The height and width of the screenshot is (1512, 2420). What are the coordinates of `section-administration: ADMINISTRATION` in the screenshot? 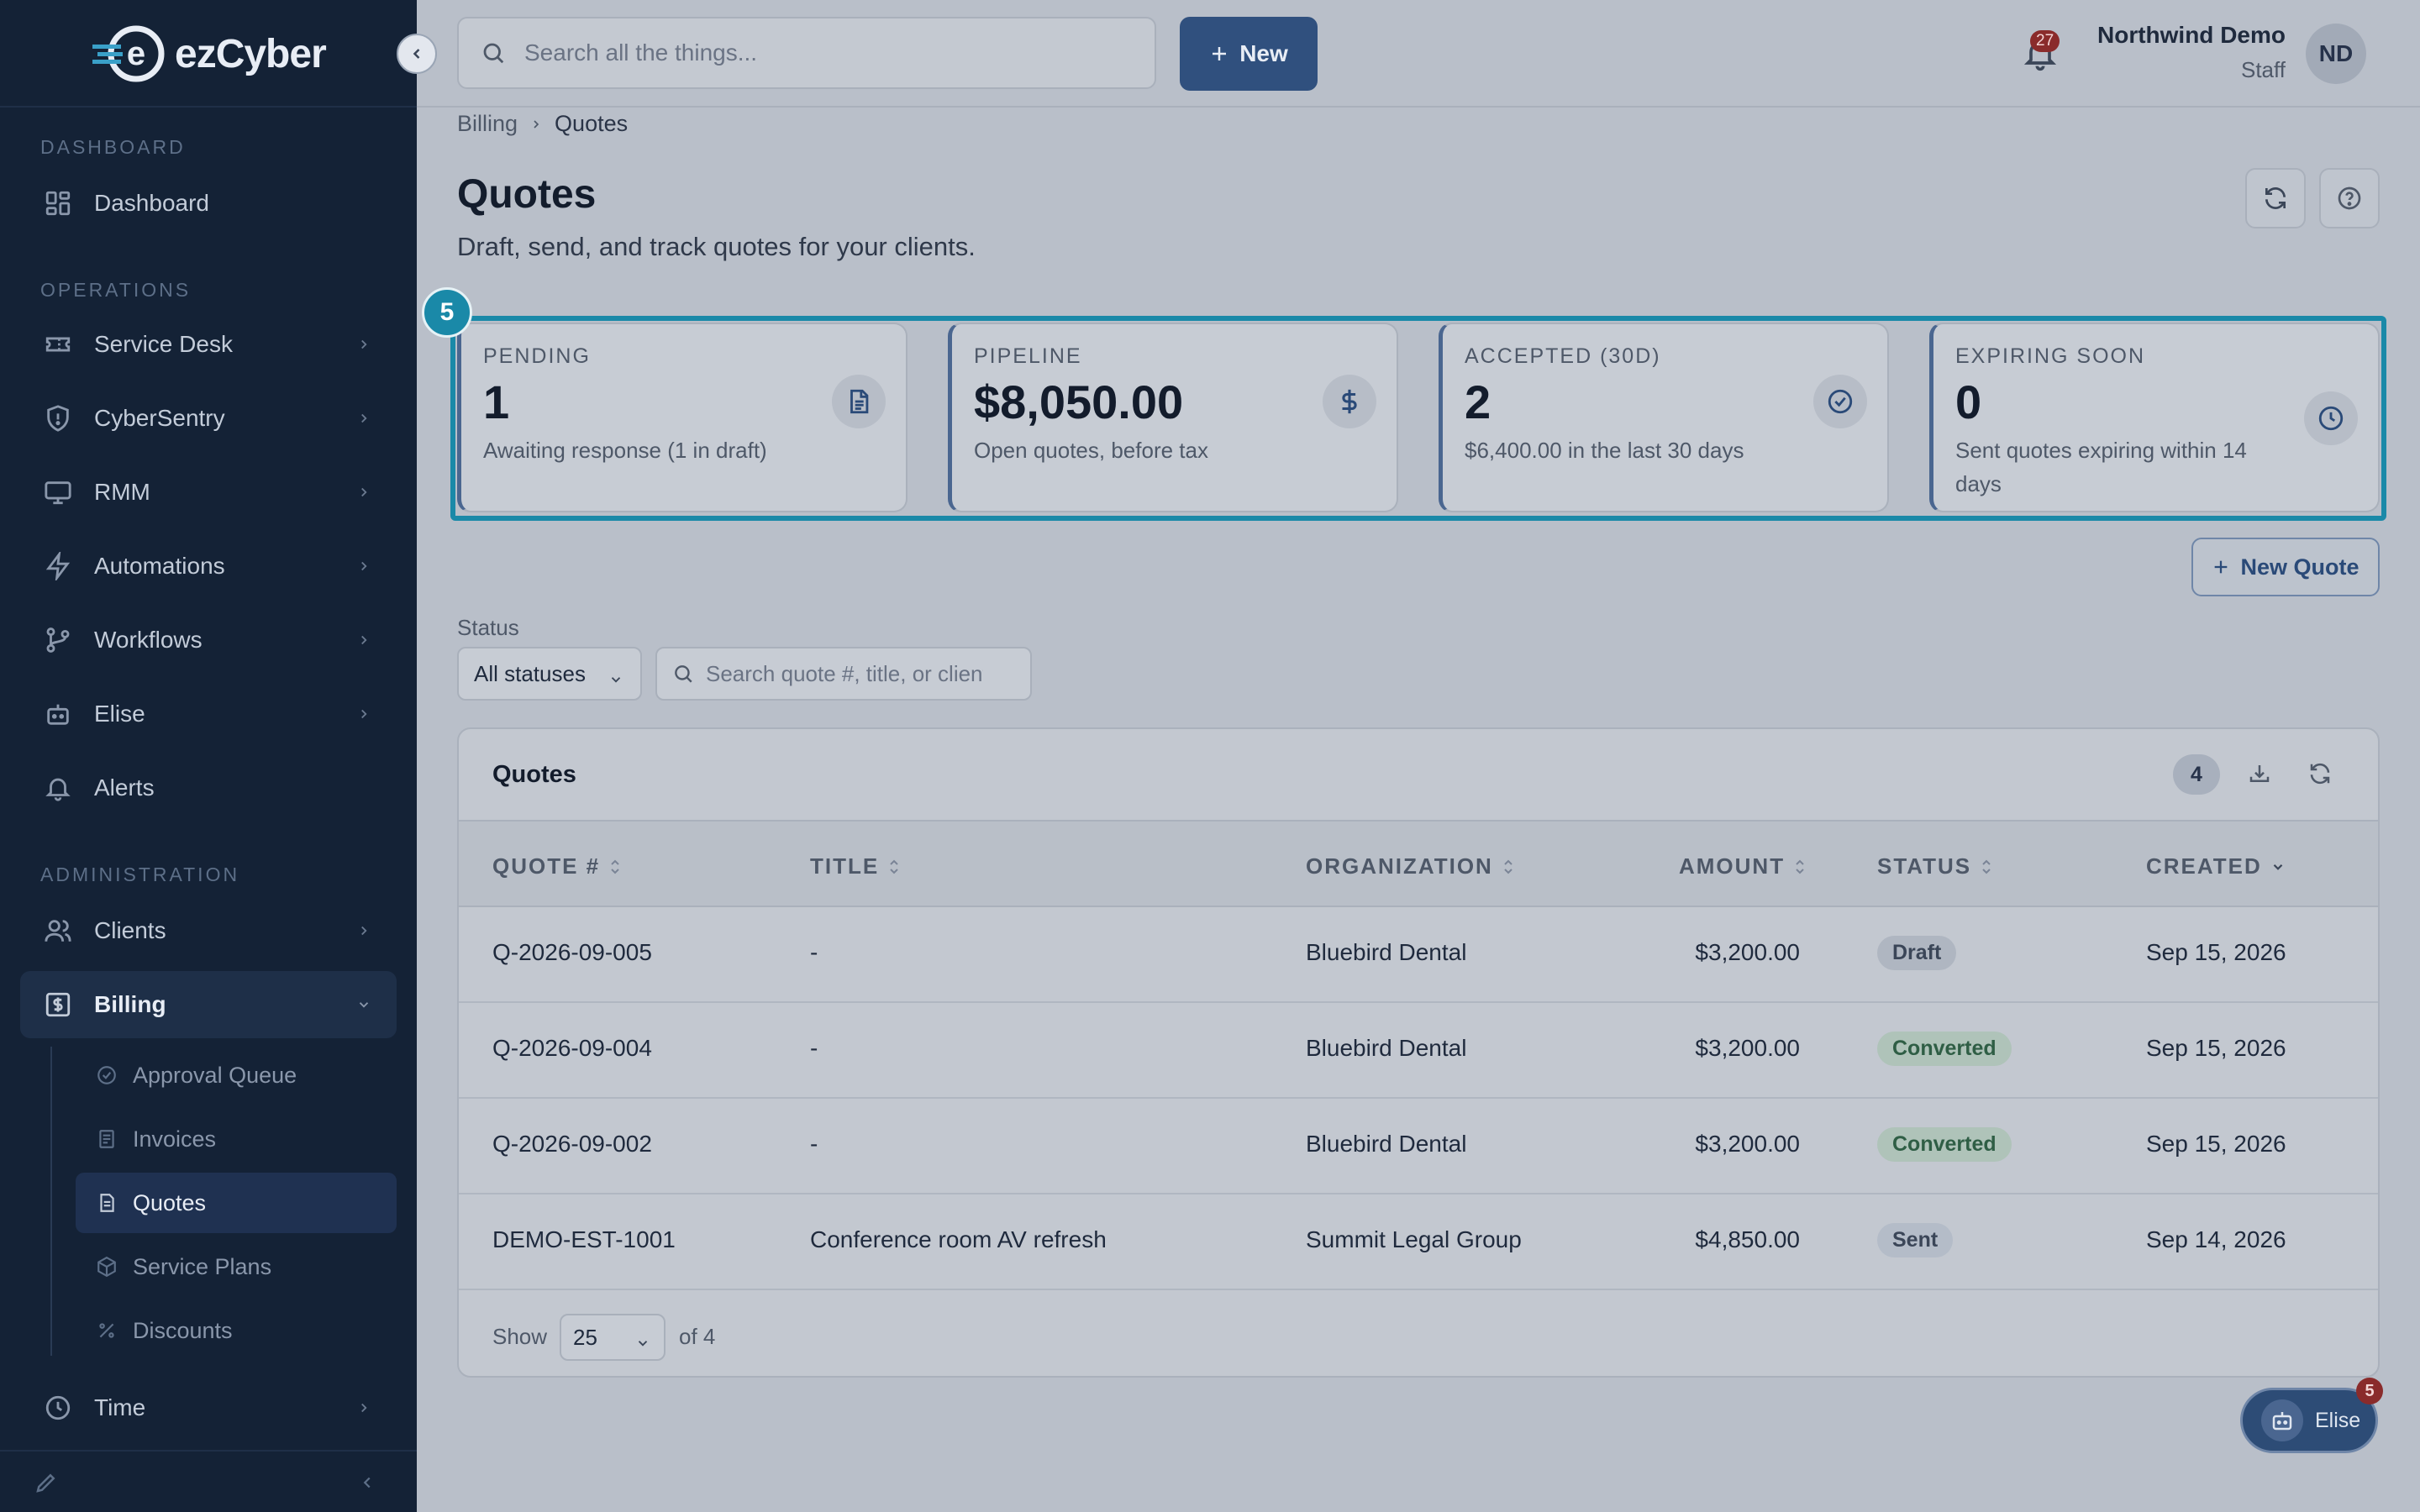 It's located at (140, 874).